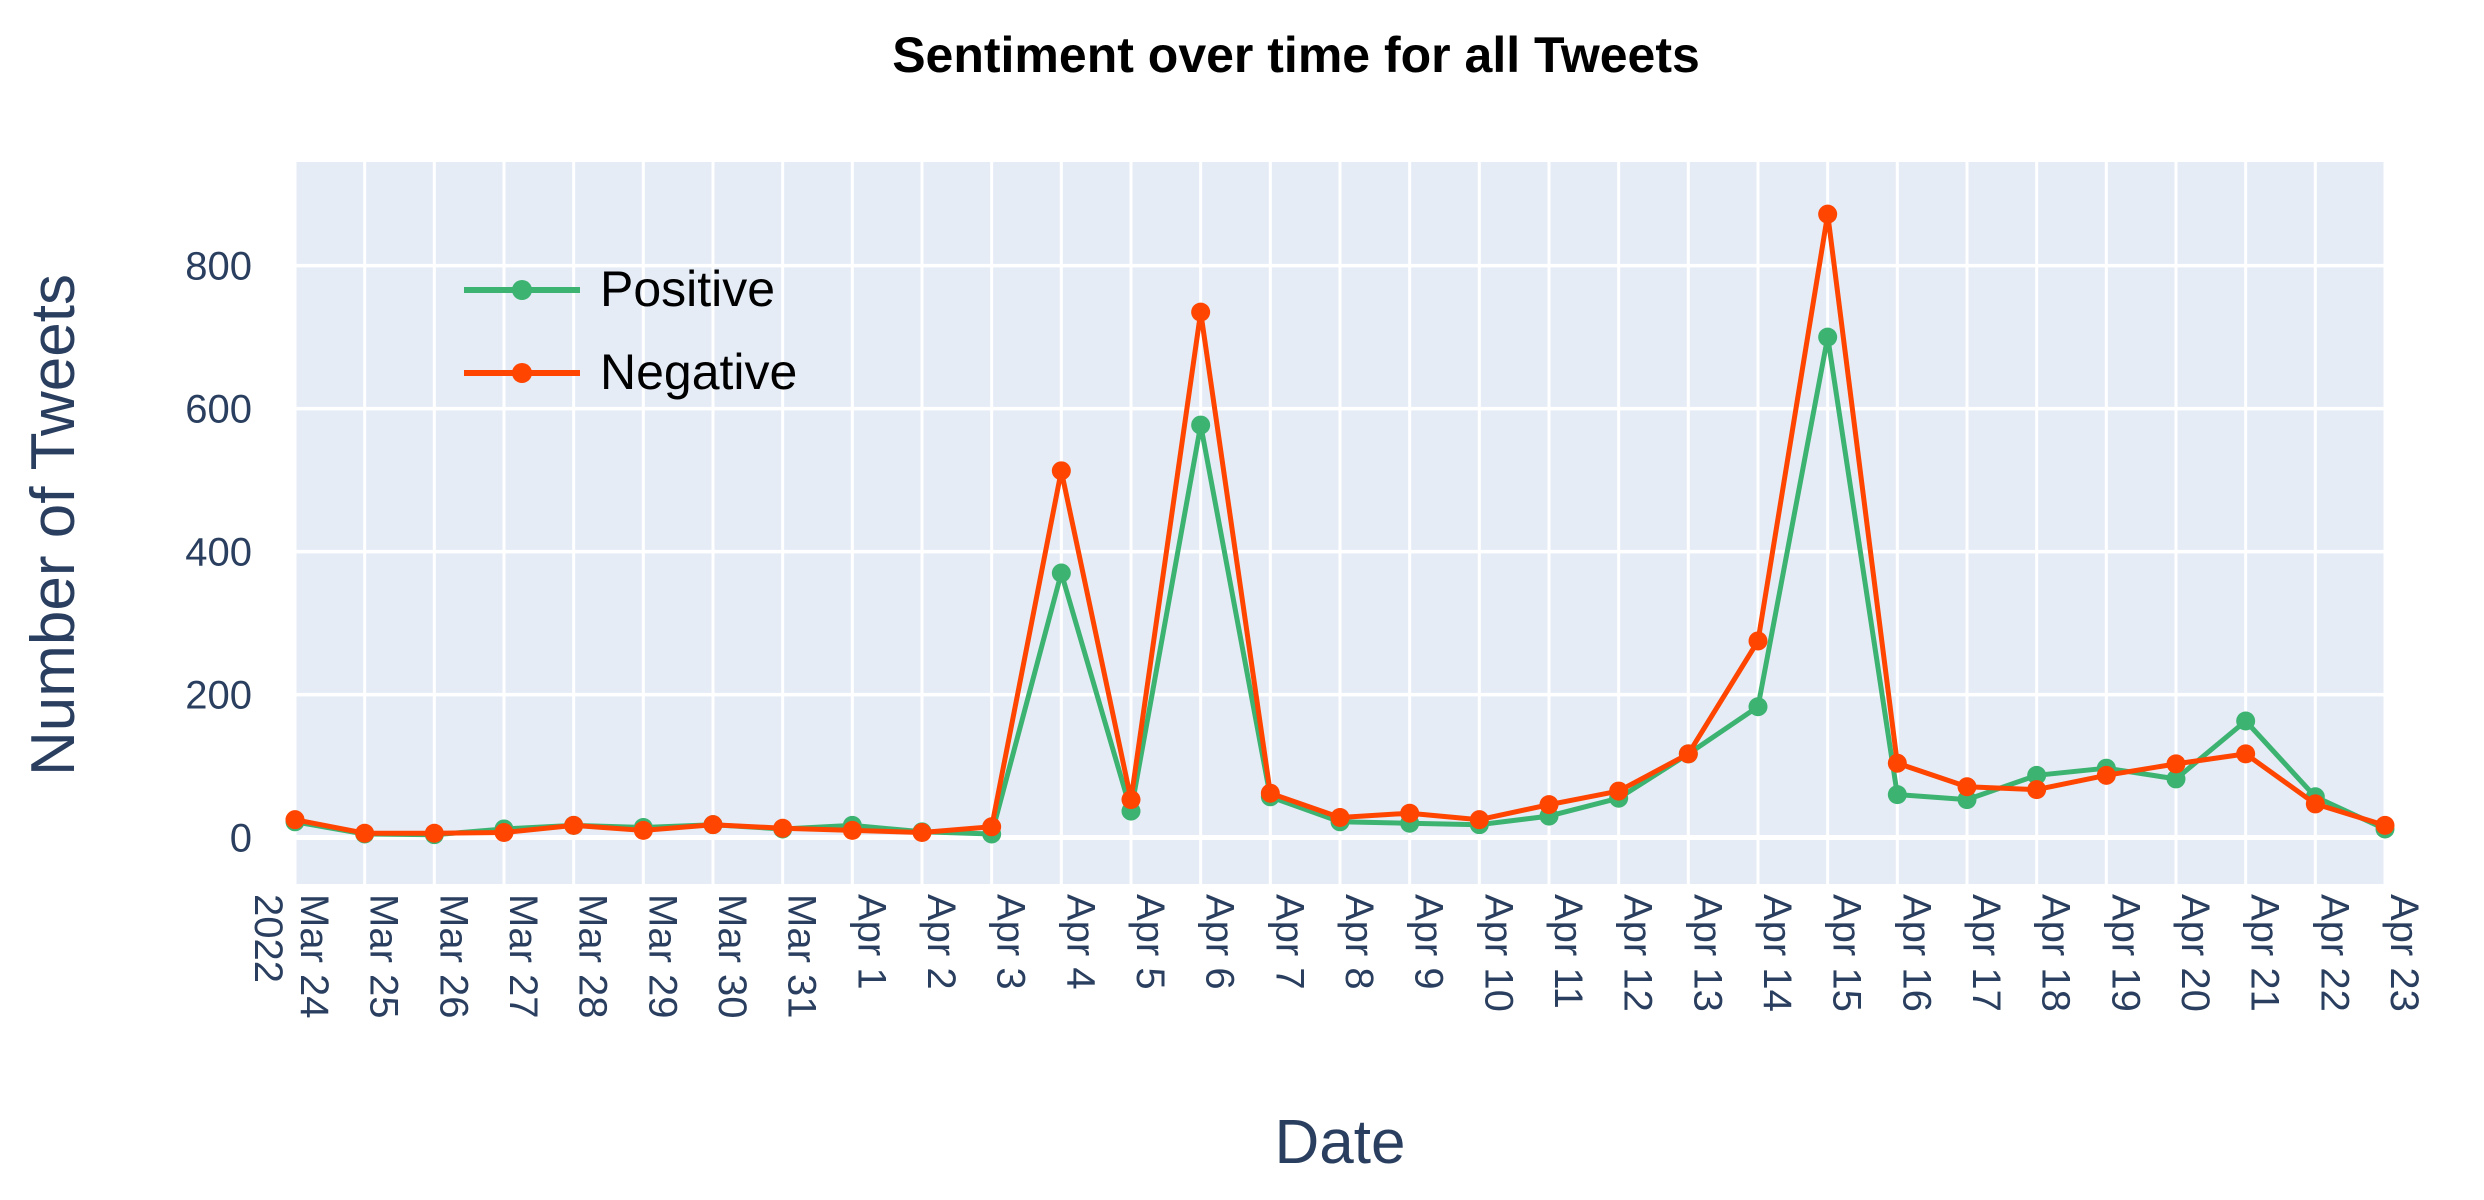 The image size is (2484, 1200). Describe the element at coordinates (2056, 953) in the screenshot. I see `x-tick-label: Apr 18` at that location.